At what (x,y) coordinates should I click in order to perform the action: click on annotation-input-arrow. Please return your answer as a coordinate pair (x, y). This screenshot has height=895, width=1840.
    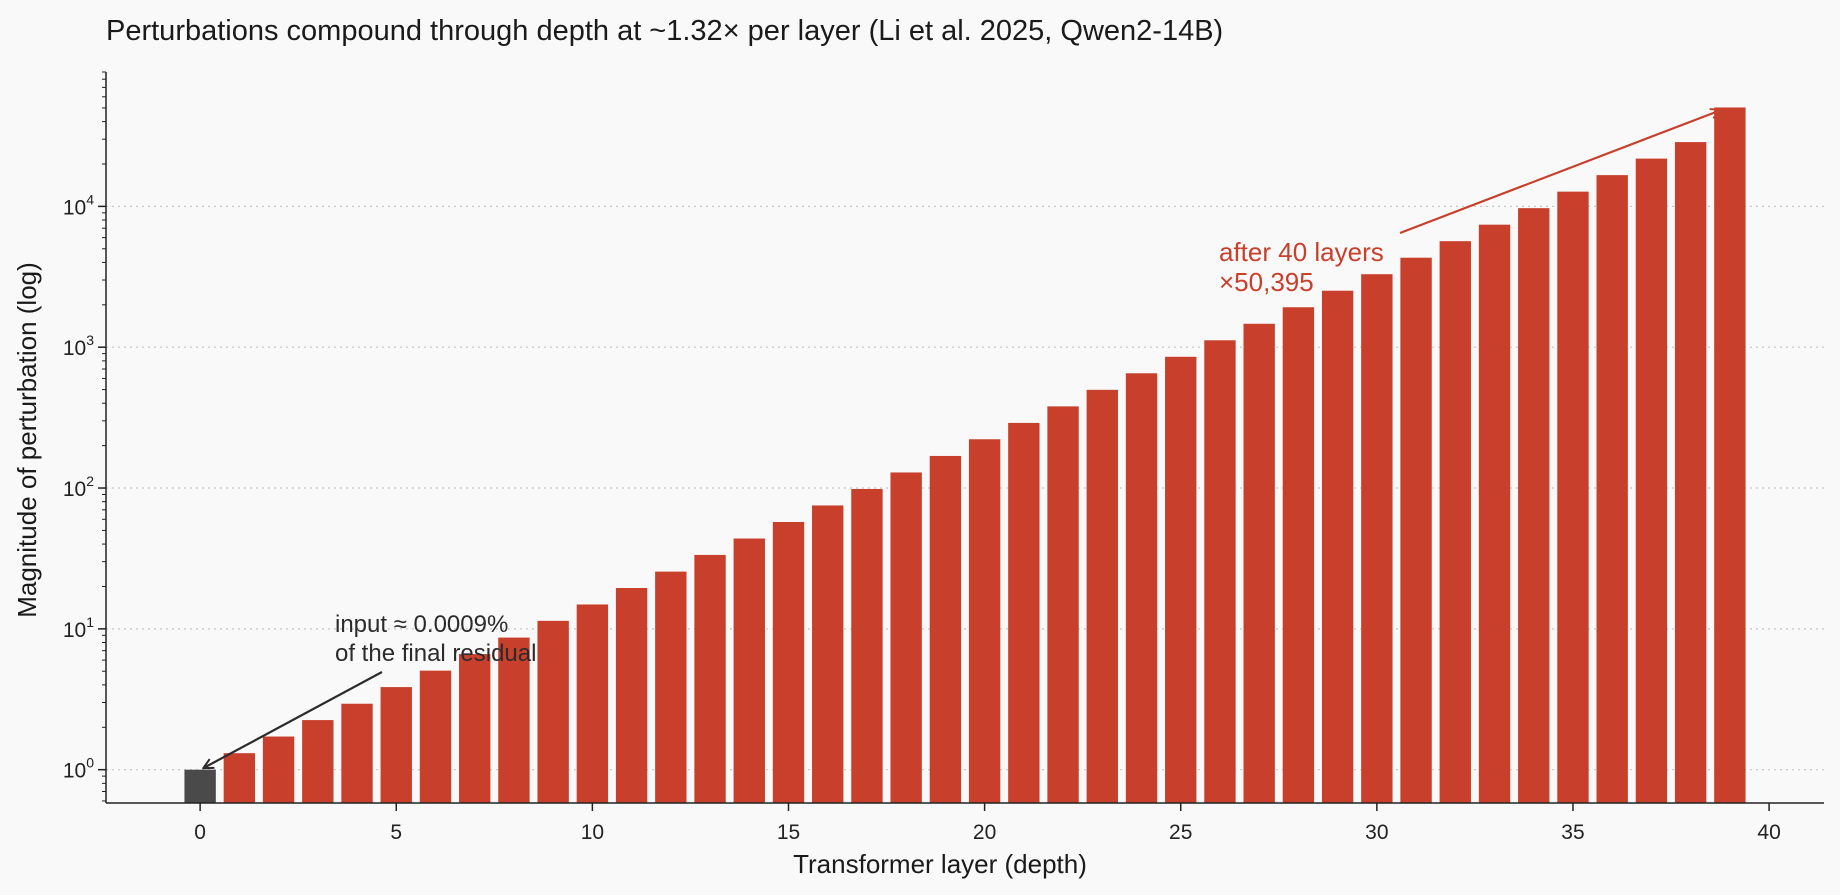
    Looking at the image, I should click on (293, 719).